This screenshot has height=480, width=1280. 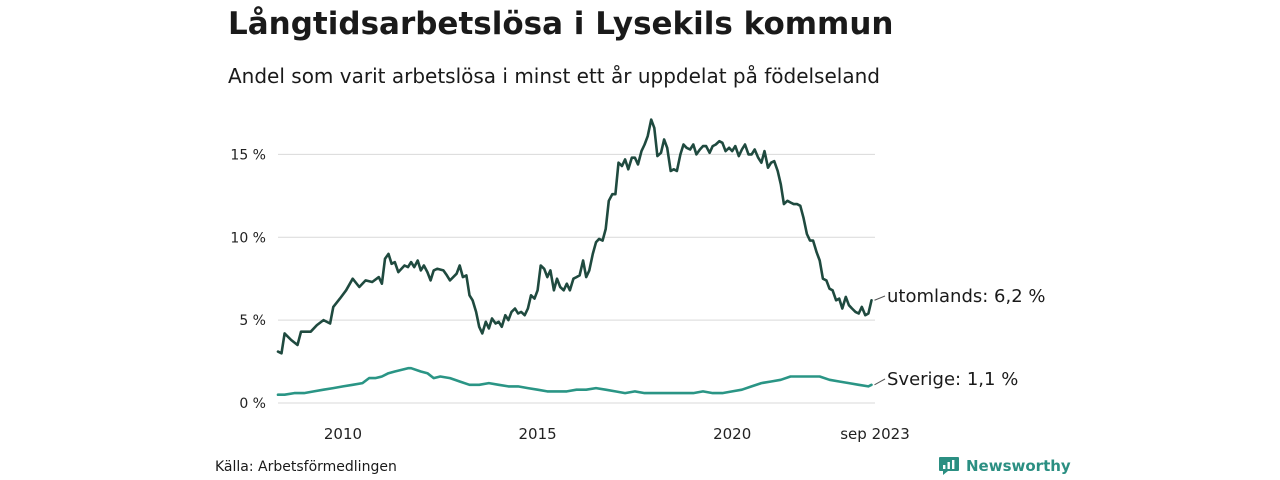 I want to click on x-tick-label: 2015, so click(x=537, y=434).